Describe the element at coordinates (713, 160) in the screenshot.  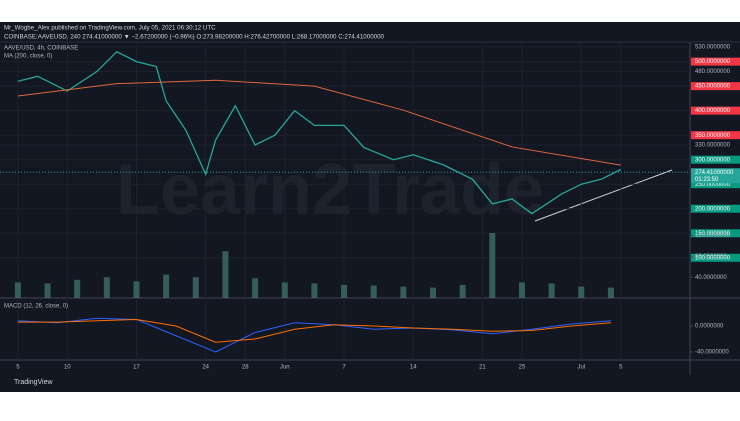
I see `y-tick-label: 300.0000000` at that location.